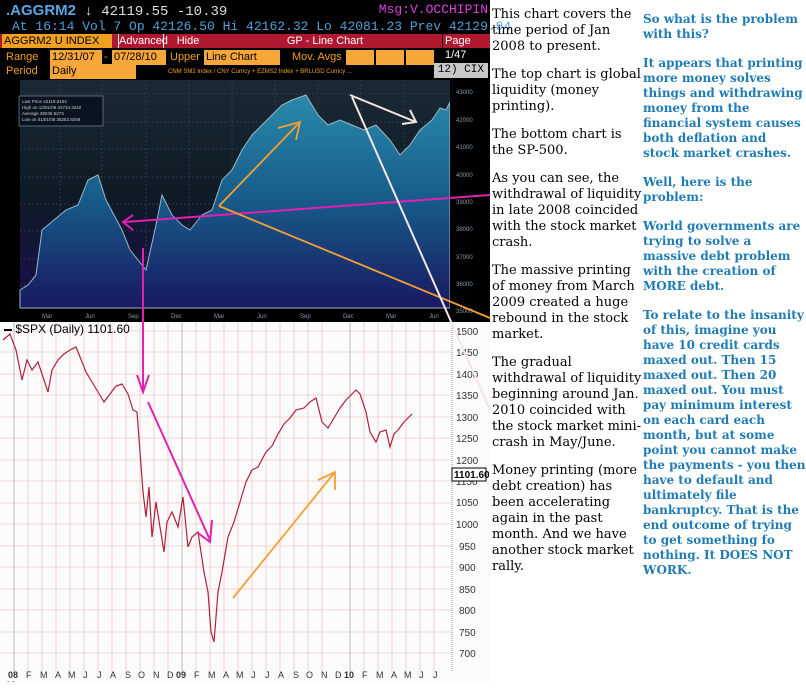  Describe the element at coordinates (464, 203) in the screenshot. I see `svg-text: 39000` at that location.